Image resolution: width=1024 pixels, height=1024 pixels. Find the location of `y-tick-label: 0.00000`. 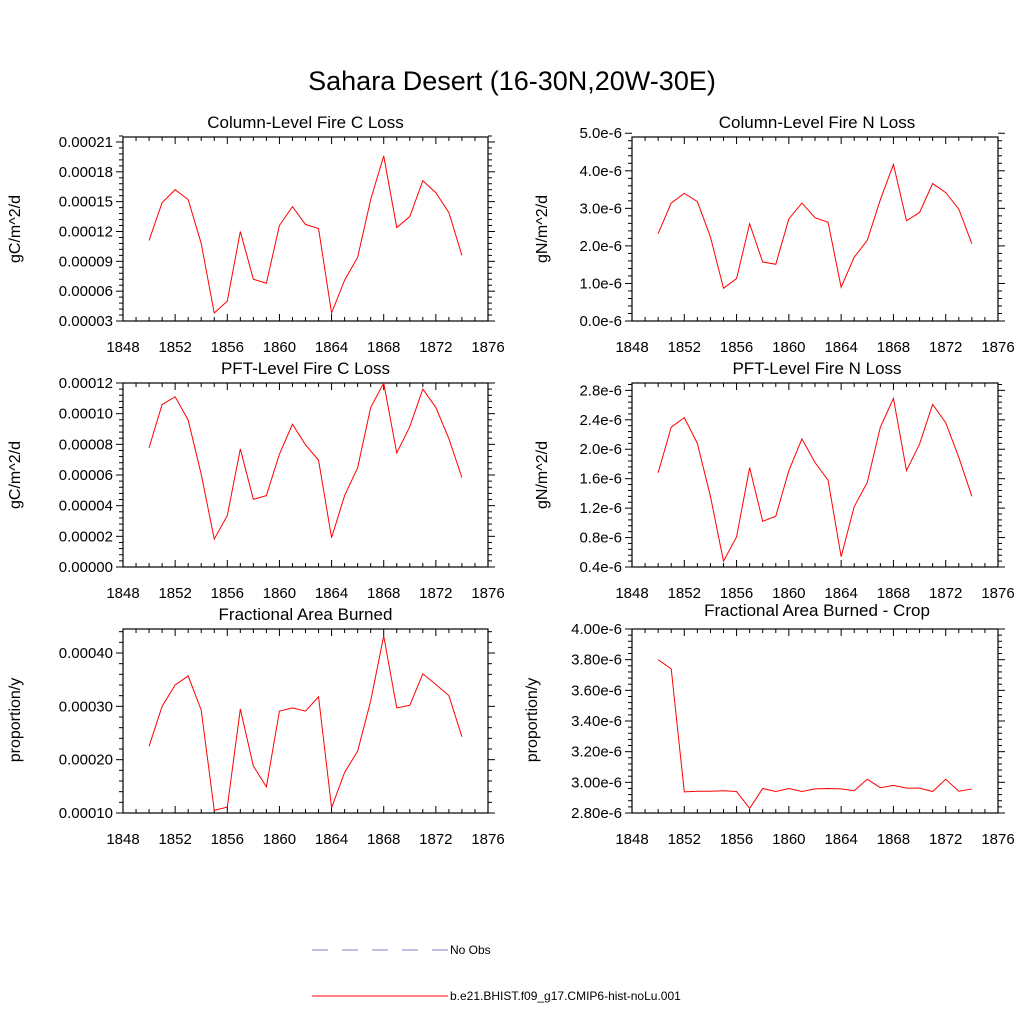

y-tick-label: 0.00000 is located at coordinates (86, 567).